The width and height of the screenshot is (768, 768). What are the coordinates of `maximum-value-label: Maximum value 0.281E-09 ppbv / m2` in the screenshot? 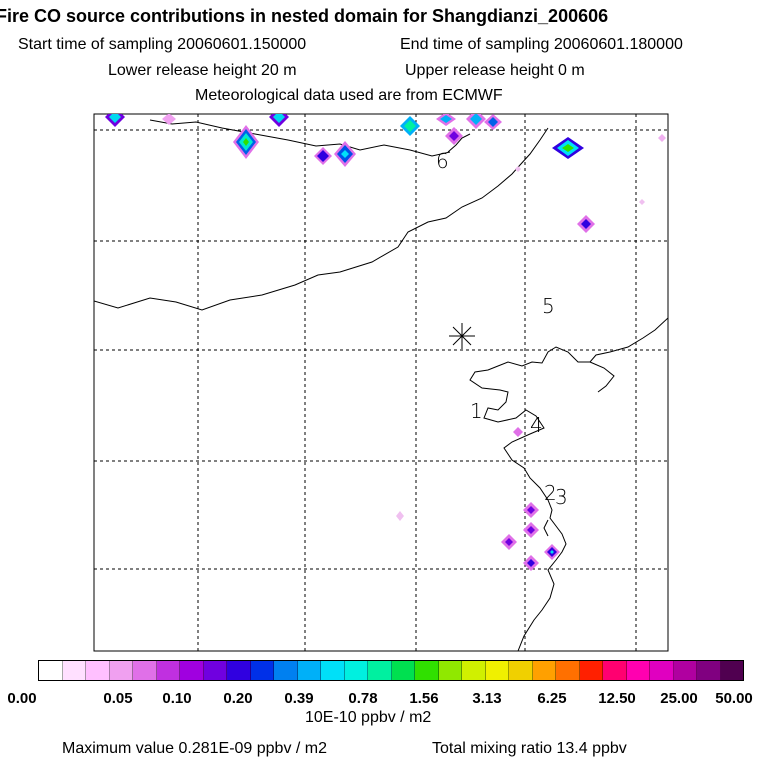 It's located at (195, 748).